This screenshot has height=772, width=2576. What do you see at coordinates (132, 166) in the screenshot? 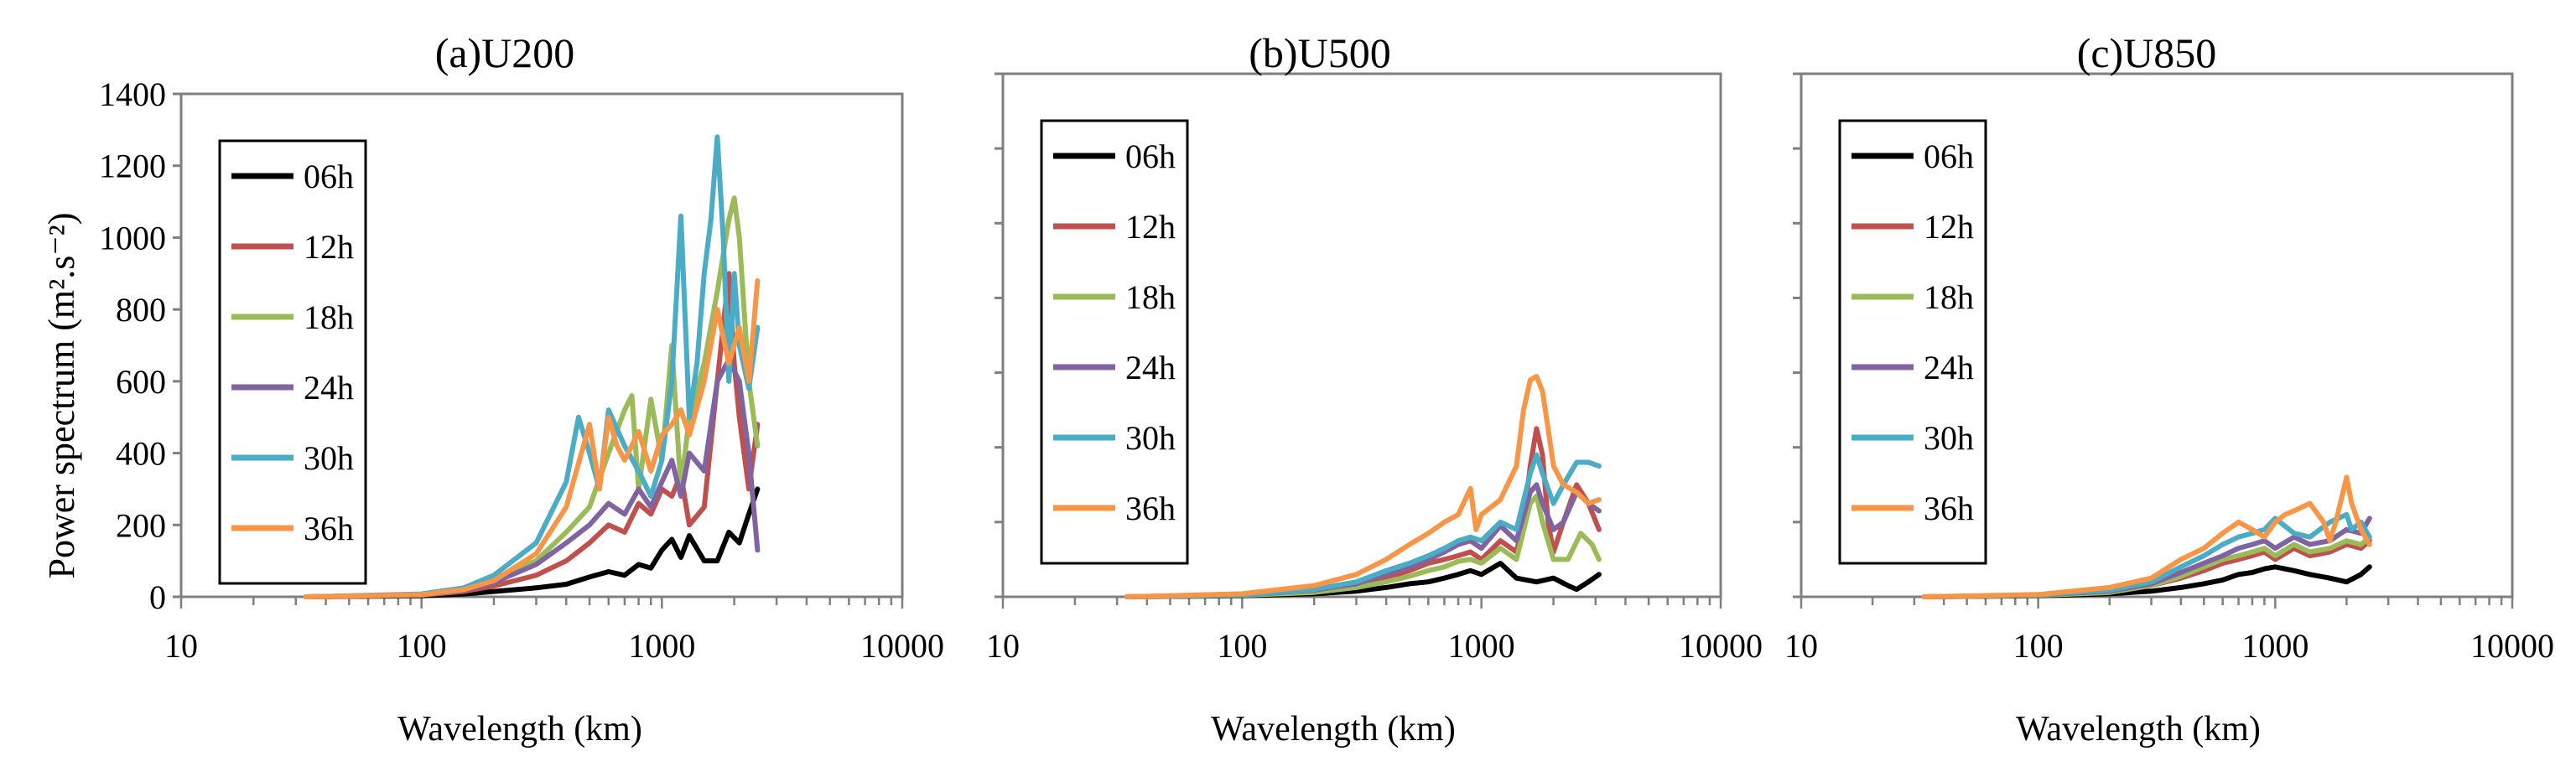
I see `y-tick-label: 1200` at bounding box center [132, 166].